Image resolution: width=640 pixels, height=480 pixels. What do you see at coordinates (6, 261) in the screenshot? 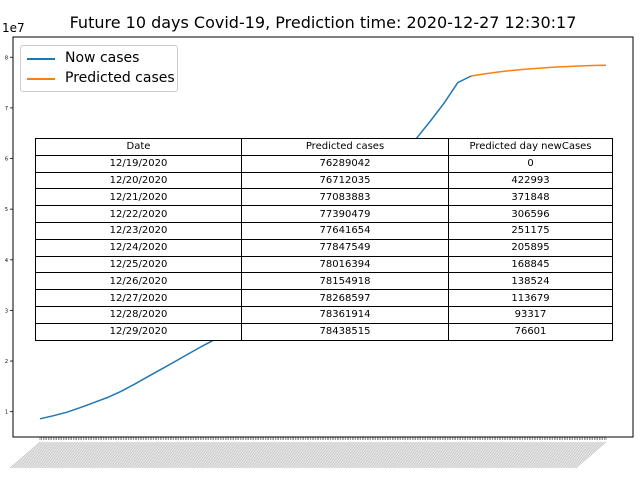
I see `y-tick-label: 4` at bounding box center [6, 261].